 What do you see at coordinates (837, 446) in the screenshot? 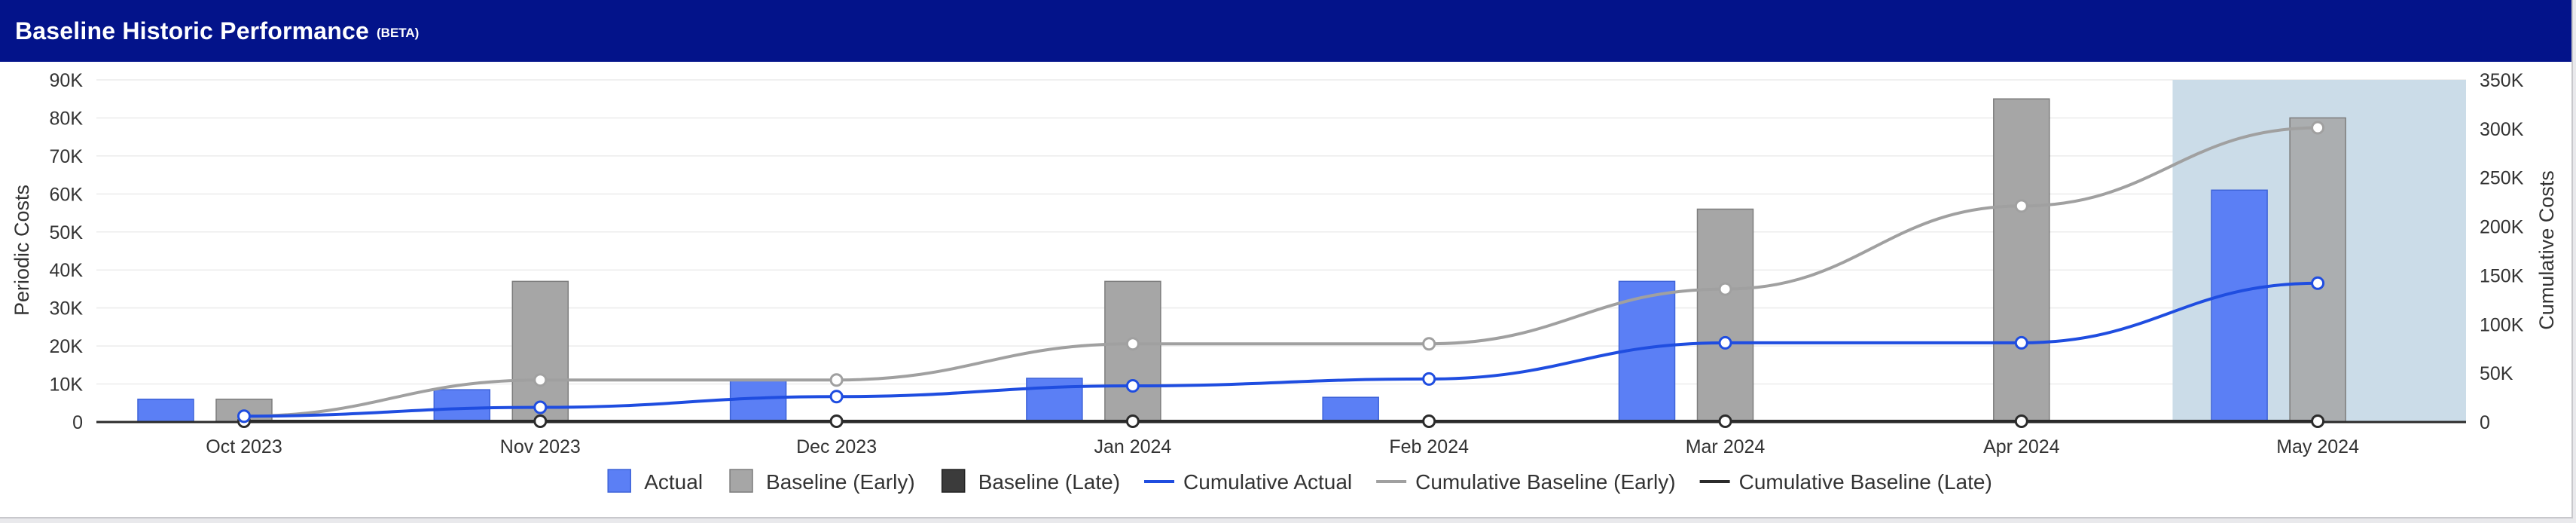
I see `x-tick-label: Dec 2023` at bounding box center [837, 446].